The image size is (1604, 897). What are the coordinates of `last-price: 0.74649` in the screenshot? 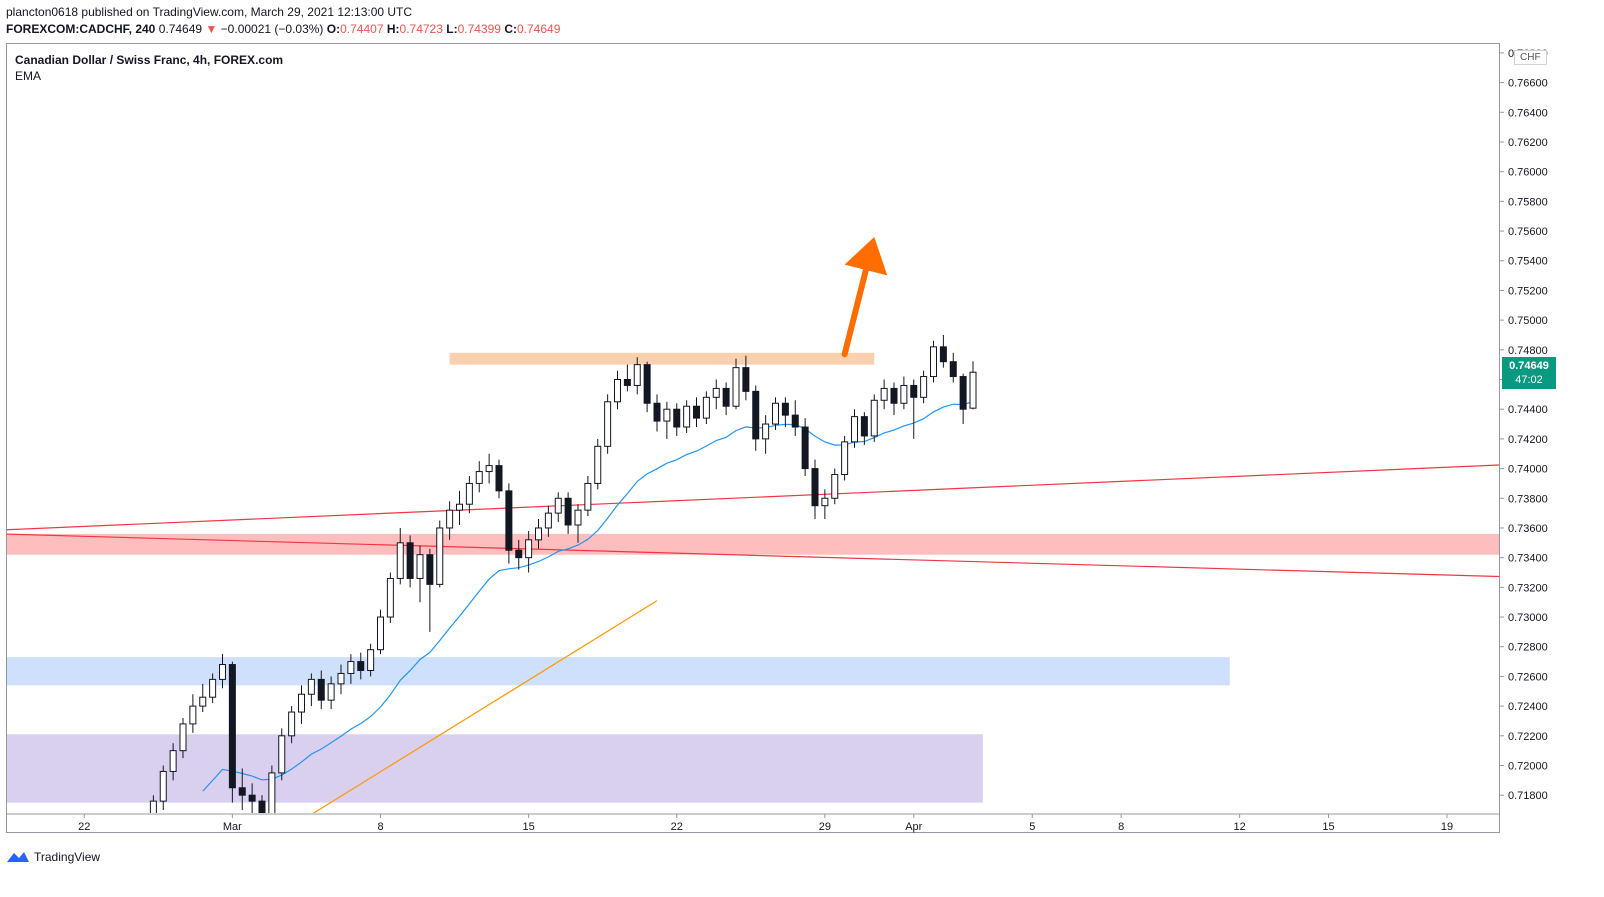 It's located at (180, 29).